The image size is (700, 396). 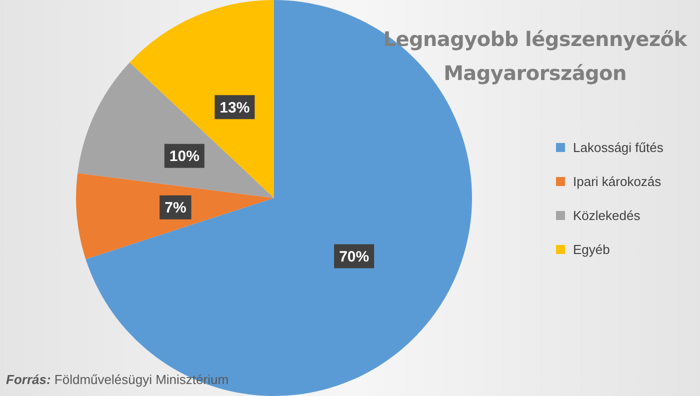 What do you see at coordinates (591, 249) in the screenshot?
I see `legend-label: Egyéb` at bounding box center [591, 249].